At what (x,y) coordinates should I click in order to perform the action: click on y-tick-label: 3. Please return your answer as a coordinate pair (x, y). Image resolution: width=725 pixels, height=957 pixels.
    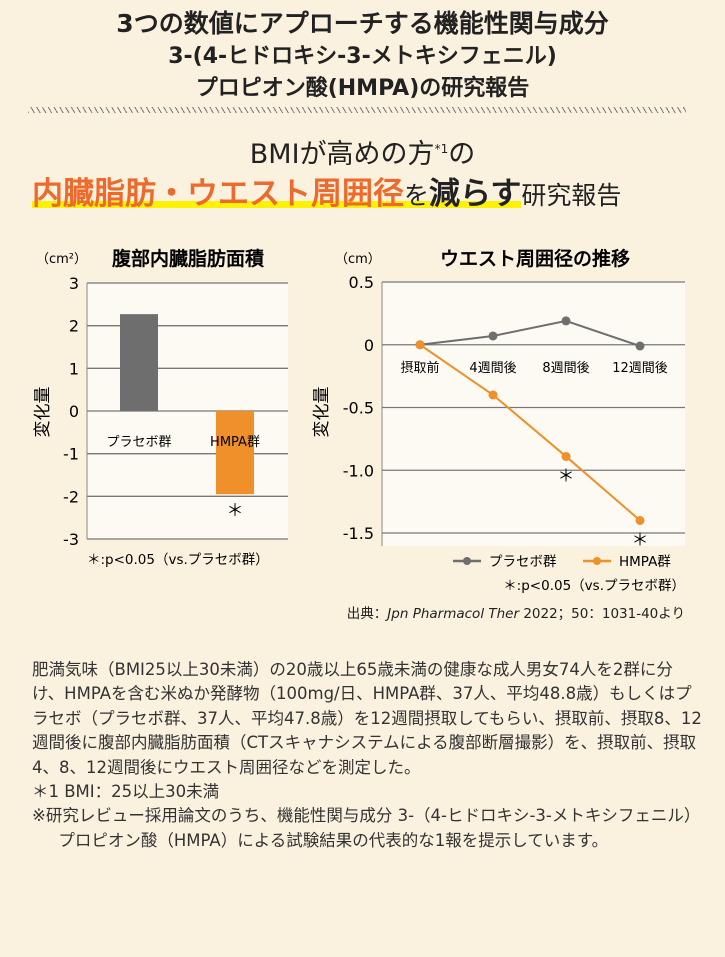
    Looking at the image, I should click on (74, 283).